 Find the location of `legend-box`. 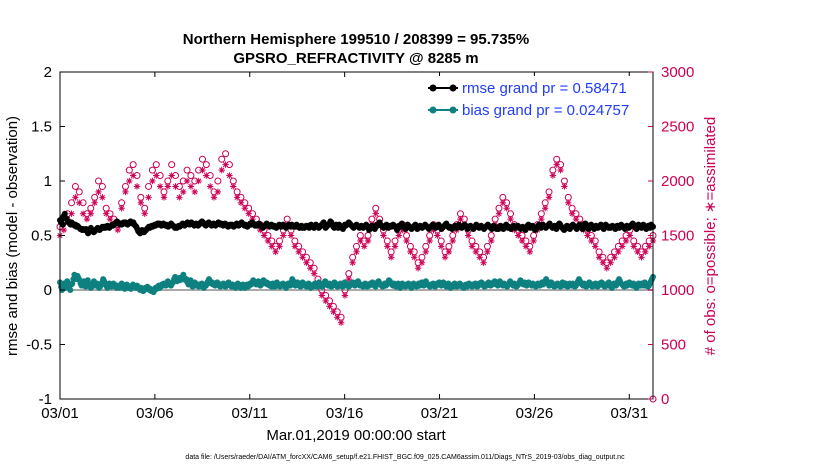

legend-box is located at coordinates (535, 99).